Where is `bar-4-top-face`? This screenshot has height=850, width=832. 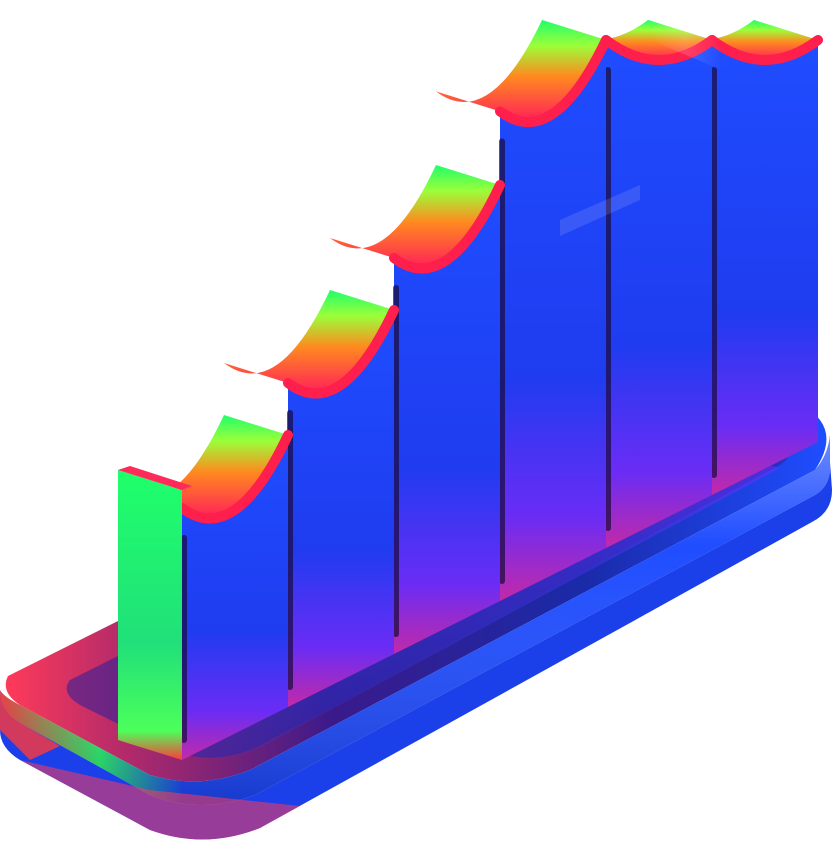
bar-4-top-face is located at coordinates (521, 71).